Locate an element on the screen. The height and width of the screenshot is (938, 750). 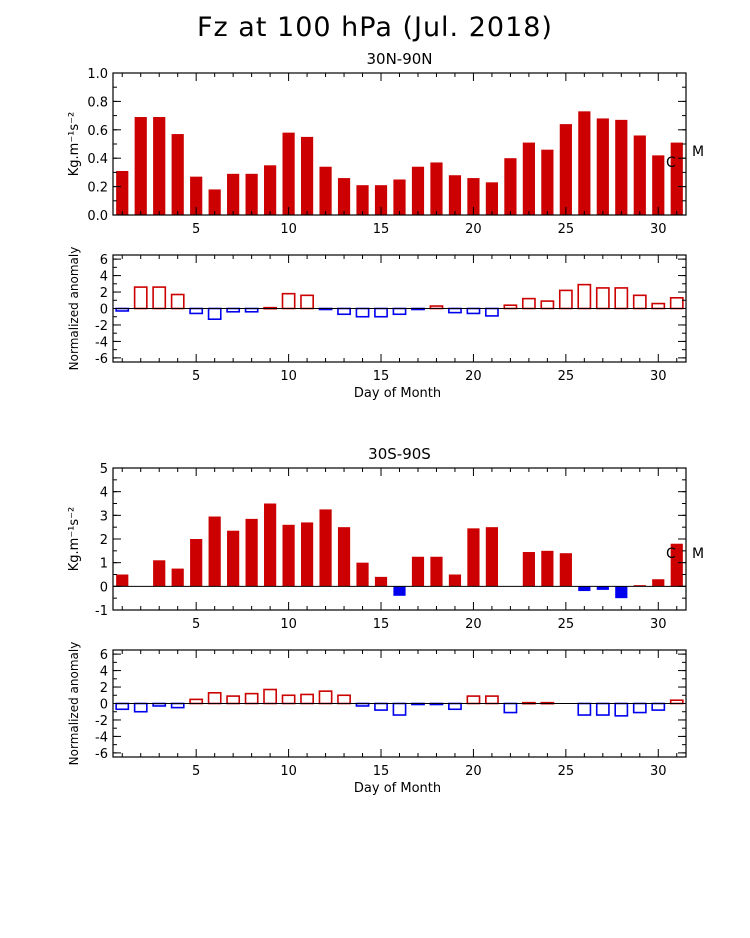
y-tick-label: -4 is located at coordinates (101, 737).